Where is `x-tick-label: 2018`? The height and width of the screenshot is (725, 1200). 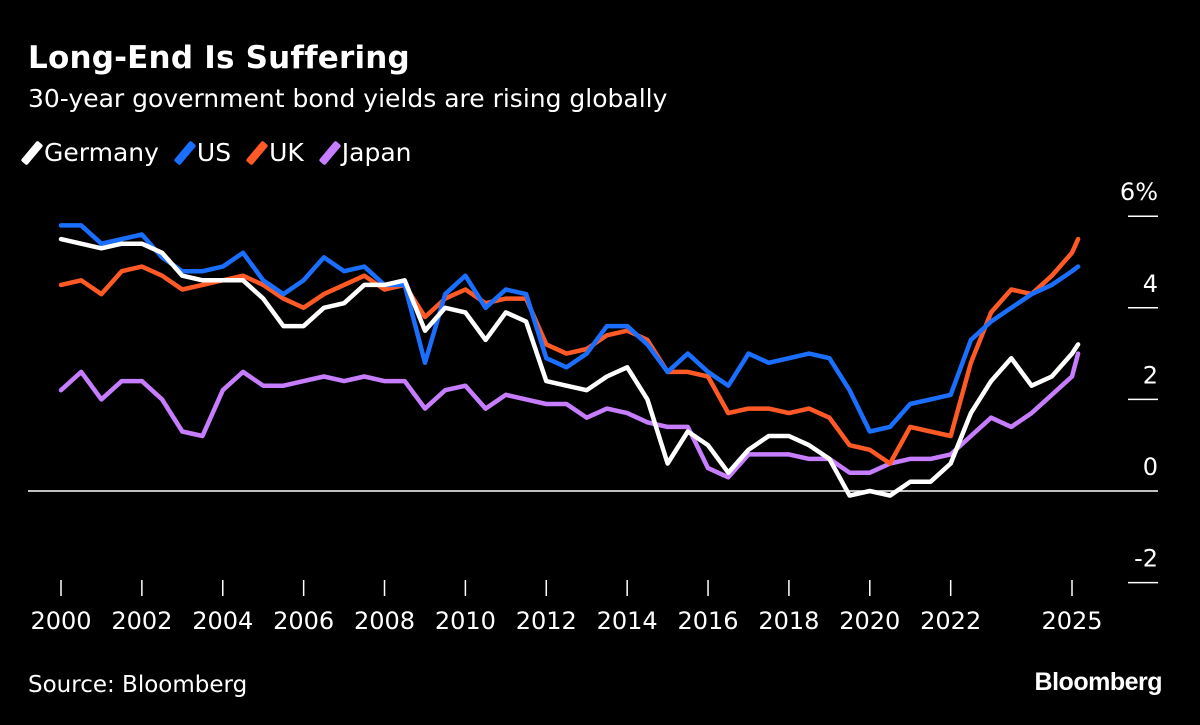
x-tick-label: 2018 is located at coordinates (788, 621).